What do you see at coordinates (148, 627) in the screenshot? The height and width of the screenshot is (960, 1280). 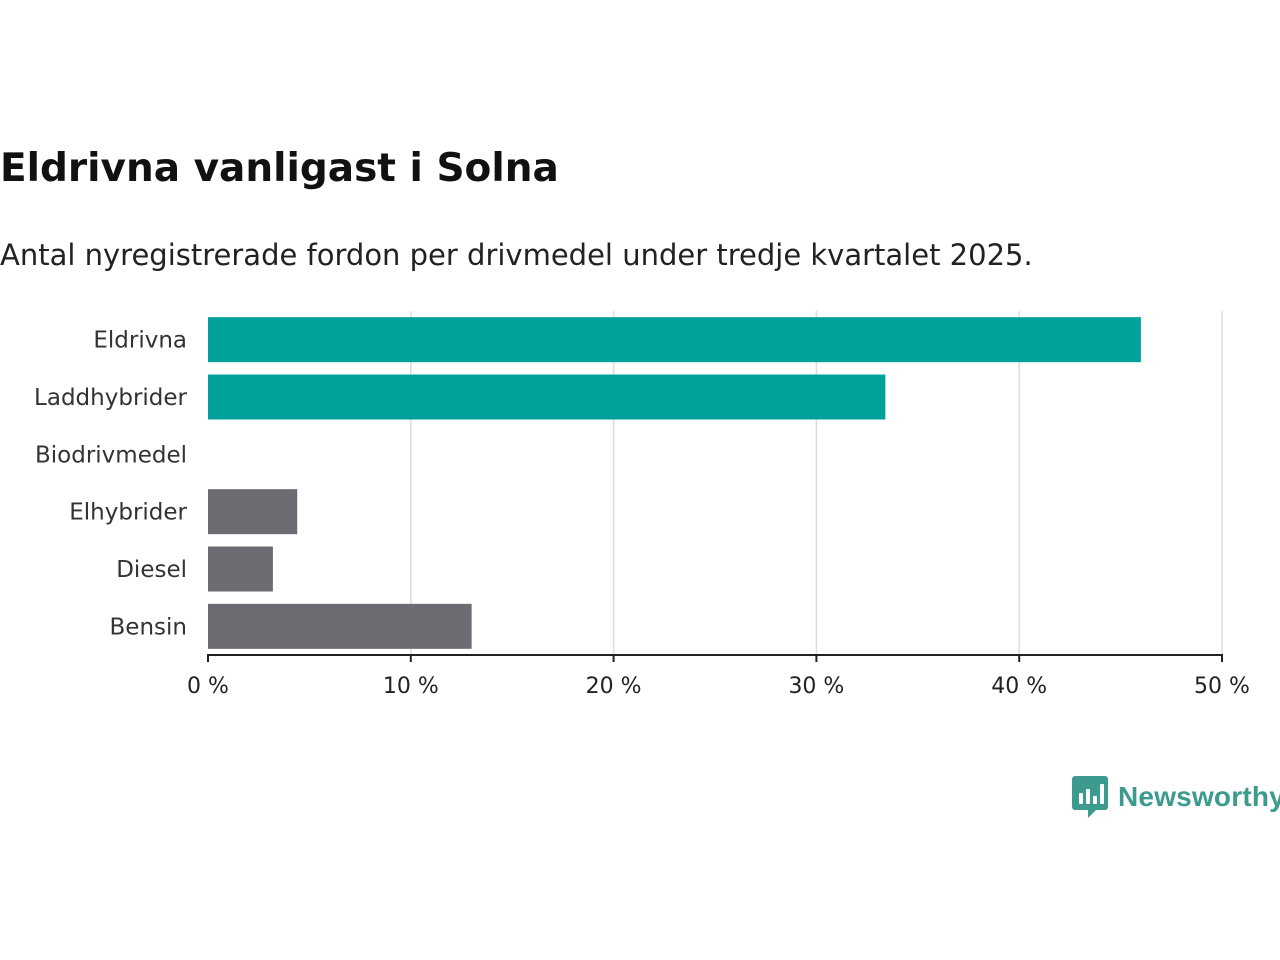 I see `category-label: Bensin` at bounding box center [148, 627].